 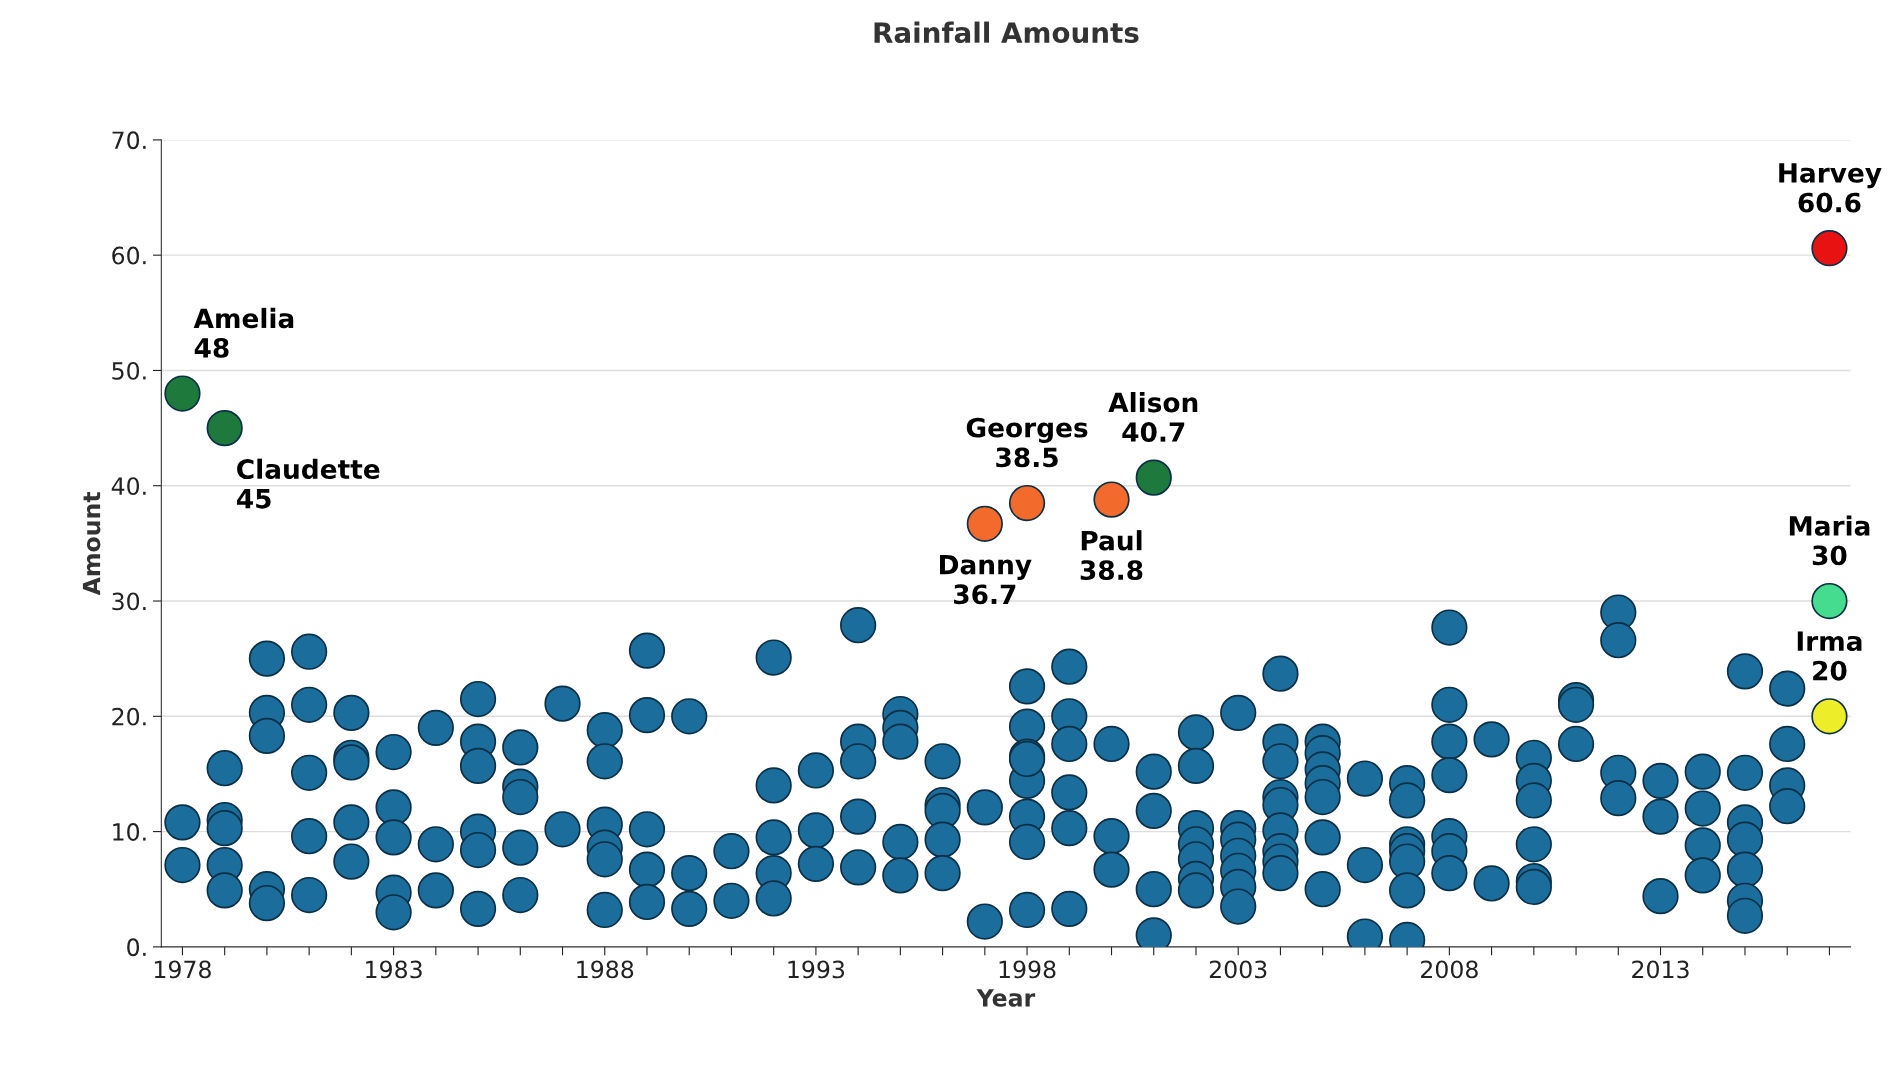 I want to click on x-tick-label: 1978, so click(x=182, y=969).